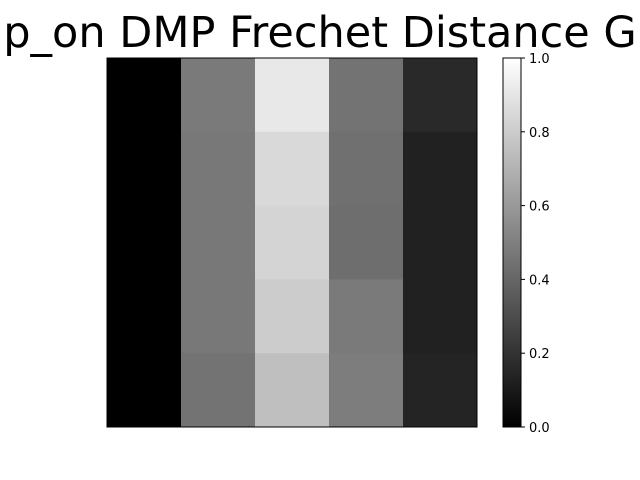 This screenshot has width=640, height=480. I want to click on heatmap-cell-r3-c1, so click(218, 316).